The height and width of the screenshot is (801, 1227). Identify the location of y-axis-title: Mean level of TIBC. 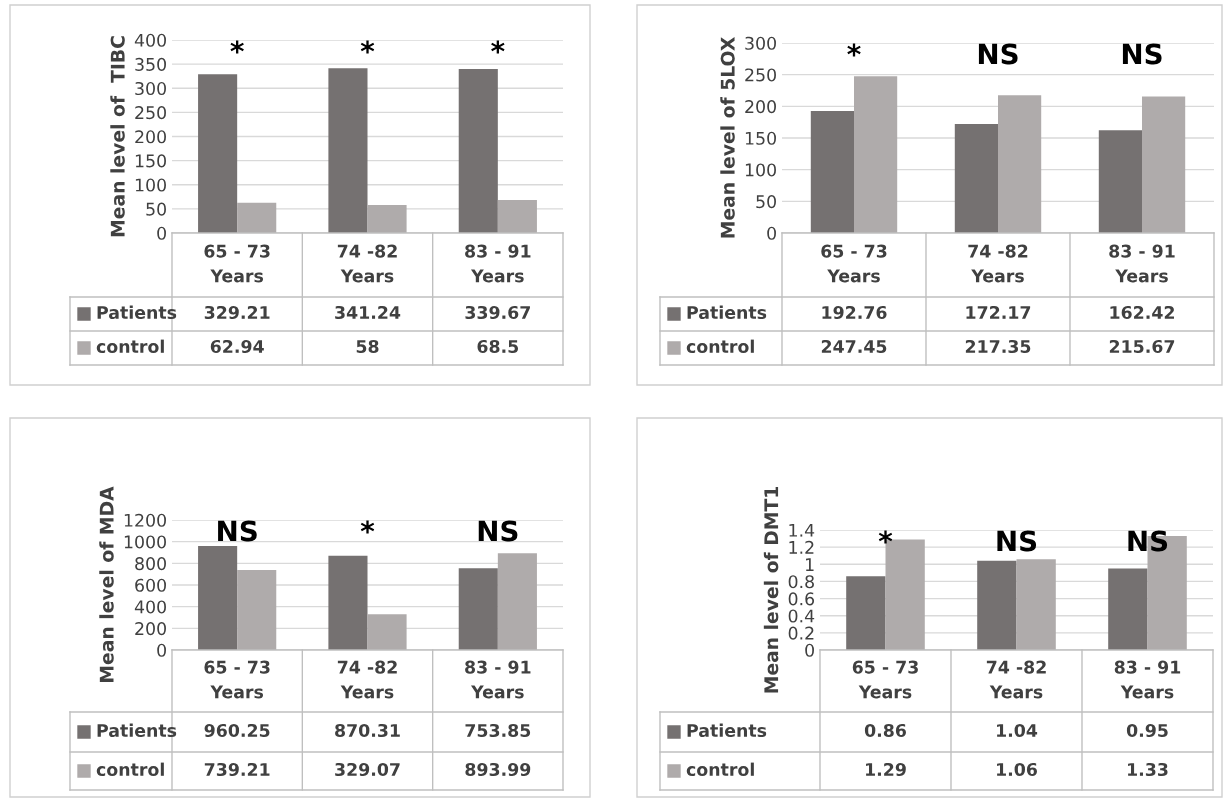
(117, 136).